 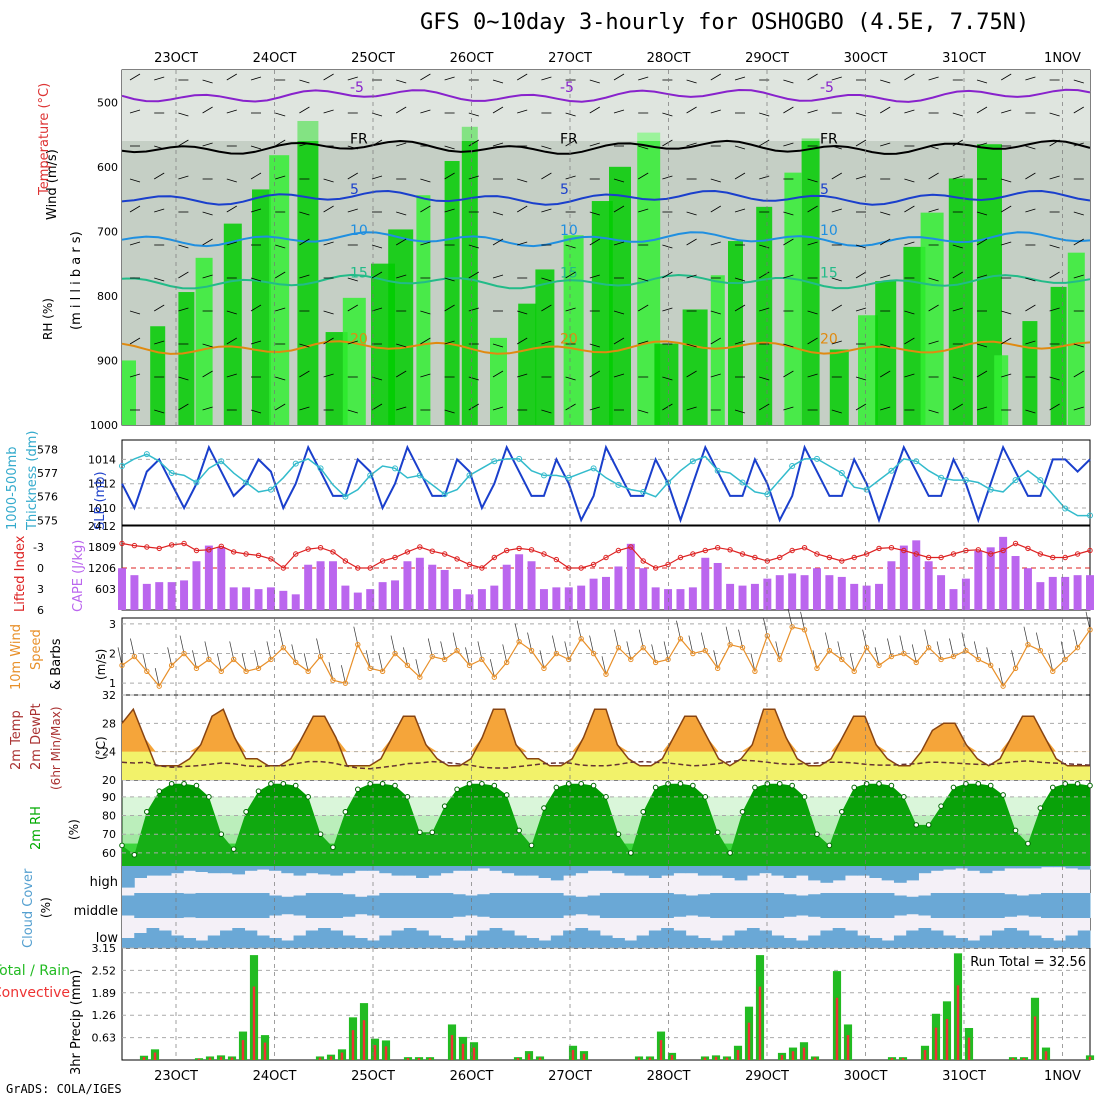 What do you see at coordinates (40, 589) in the screenshot?
I see `p3-left-tick-3: 3` at bounding box center [40, 589].